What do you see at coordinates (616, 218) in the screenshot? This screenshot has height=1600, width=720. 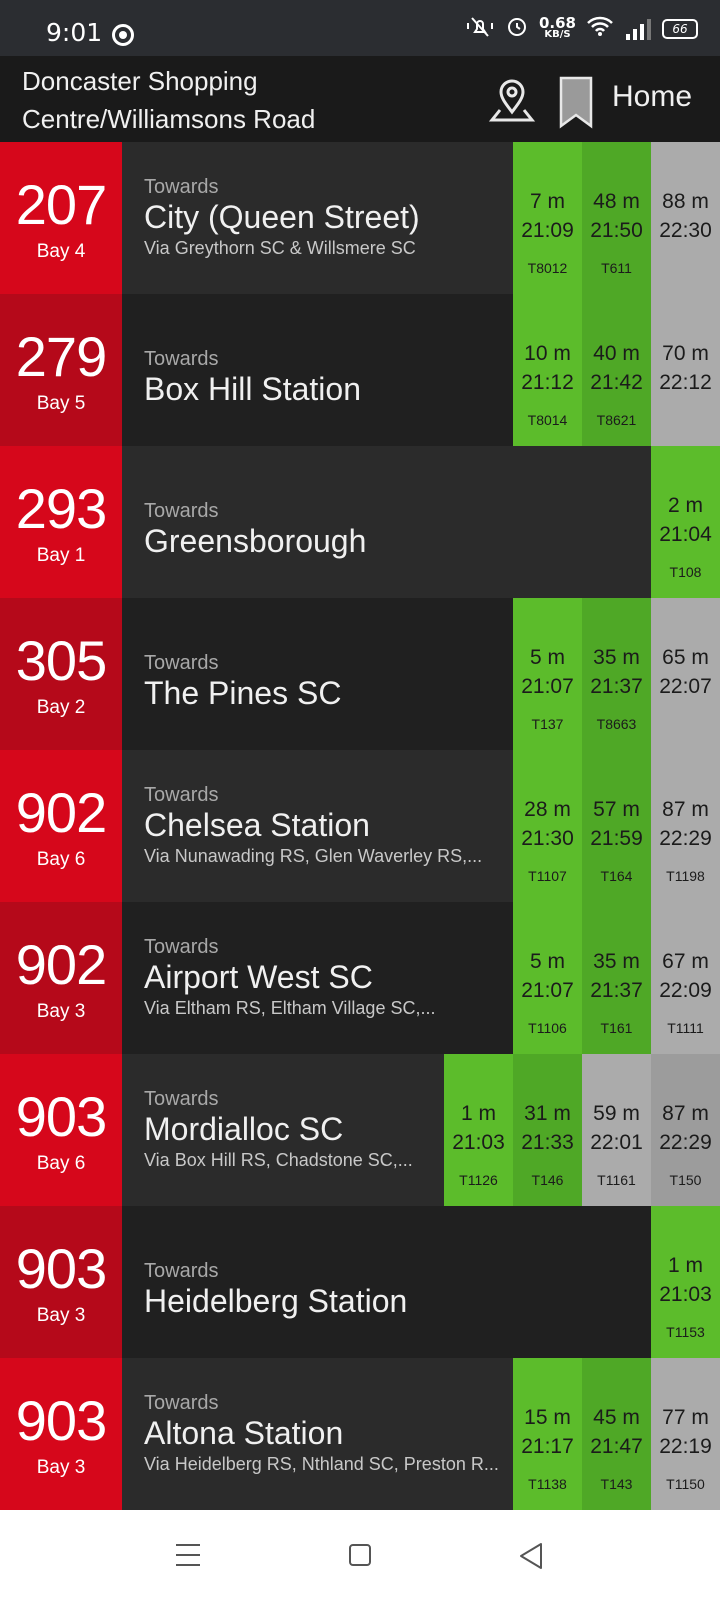 I see `departure-time-cell: 48 m 21:50 T611` at bounding box center [616, 218].